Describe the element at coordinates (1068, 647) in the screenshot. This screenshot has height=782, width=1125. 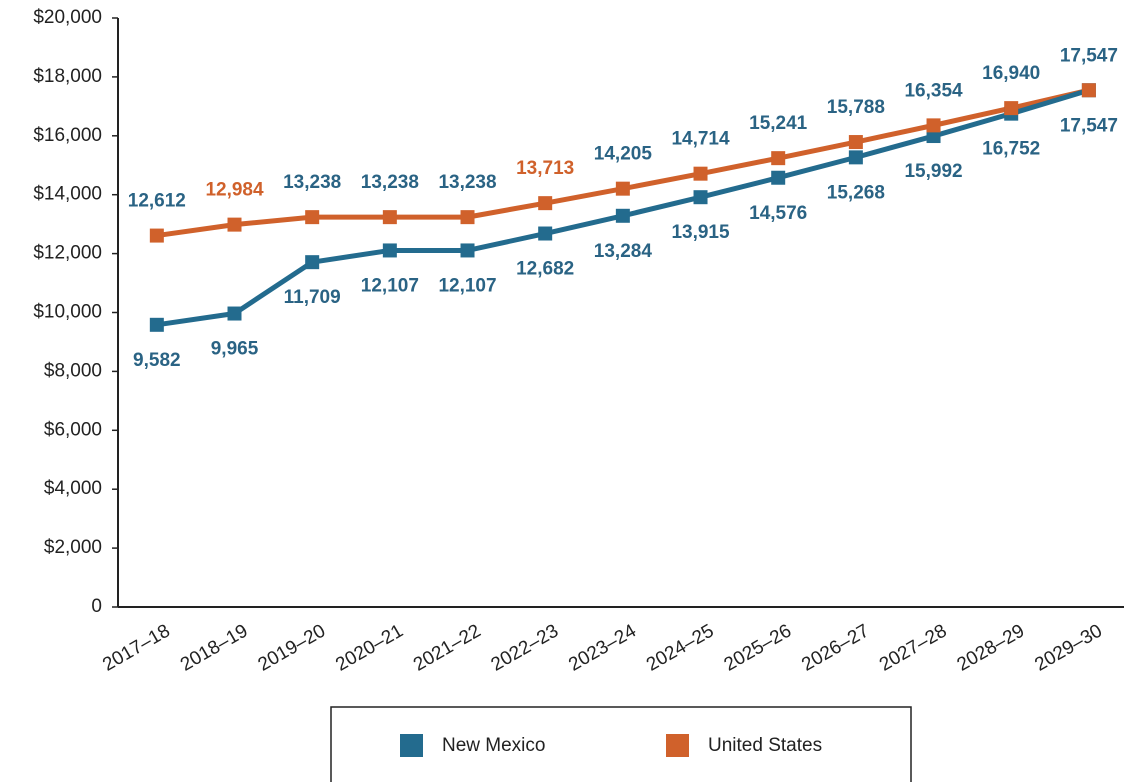
I see `x-tick-label: 2029–30` at that location.